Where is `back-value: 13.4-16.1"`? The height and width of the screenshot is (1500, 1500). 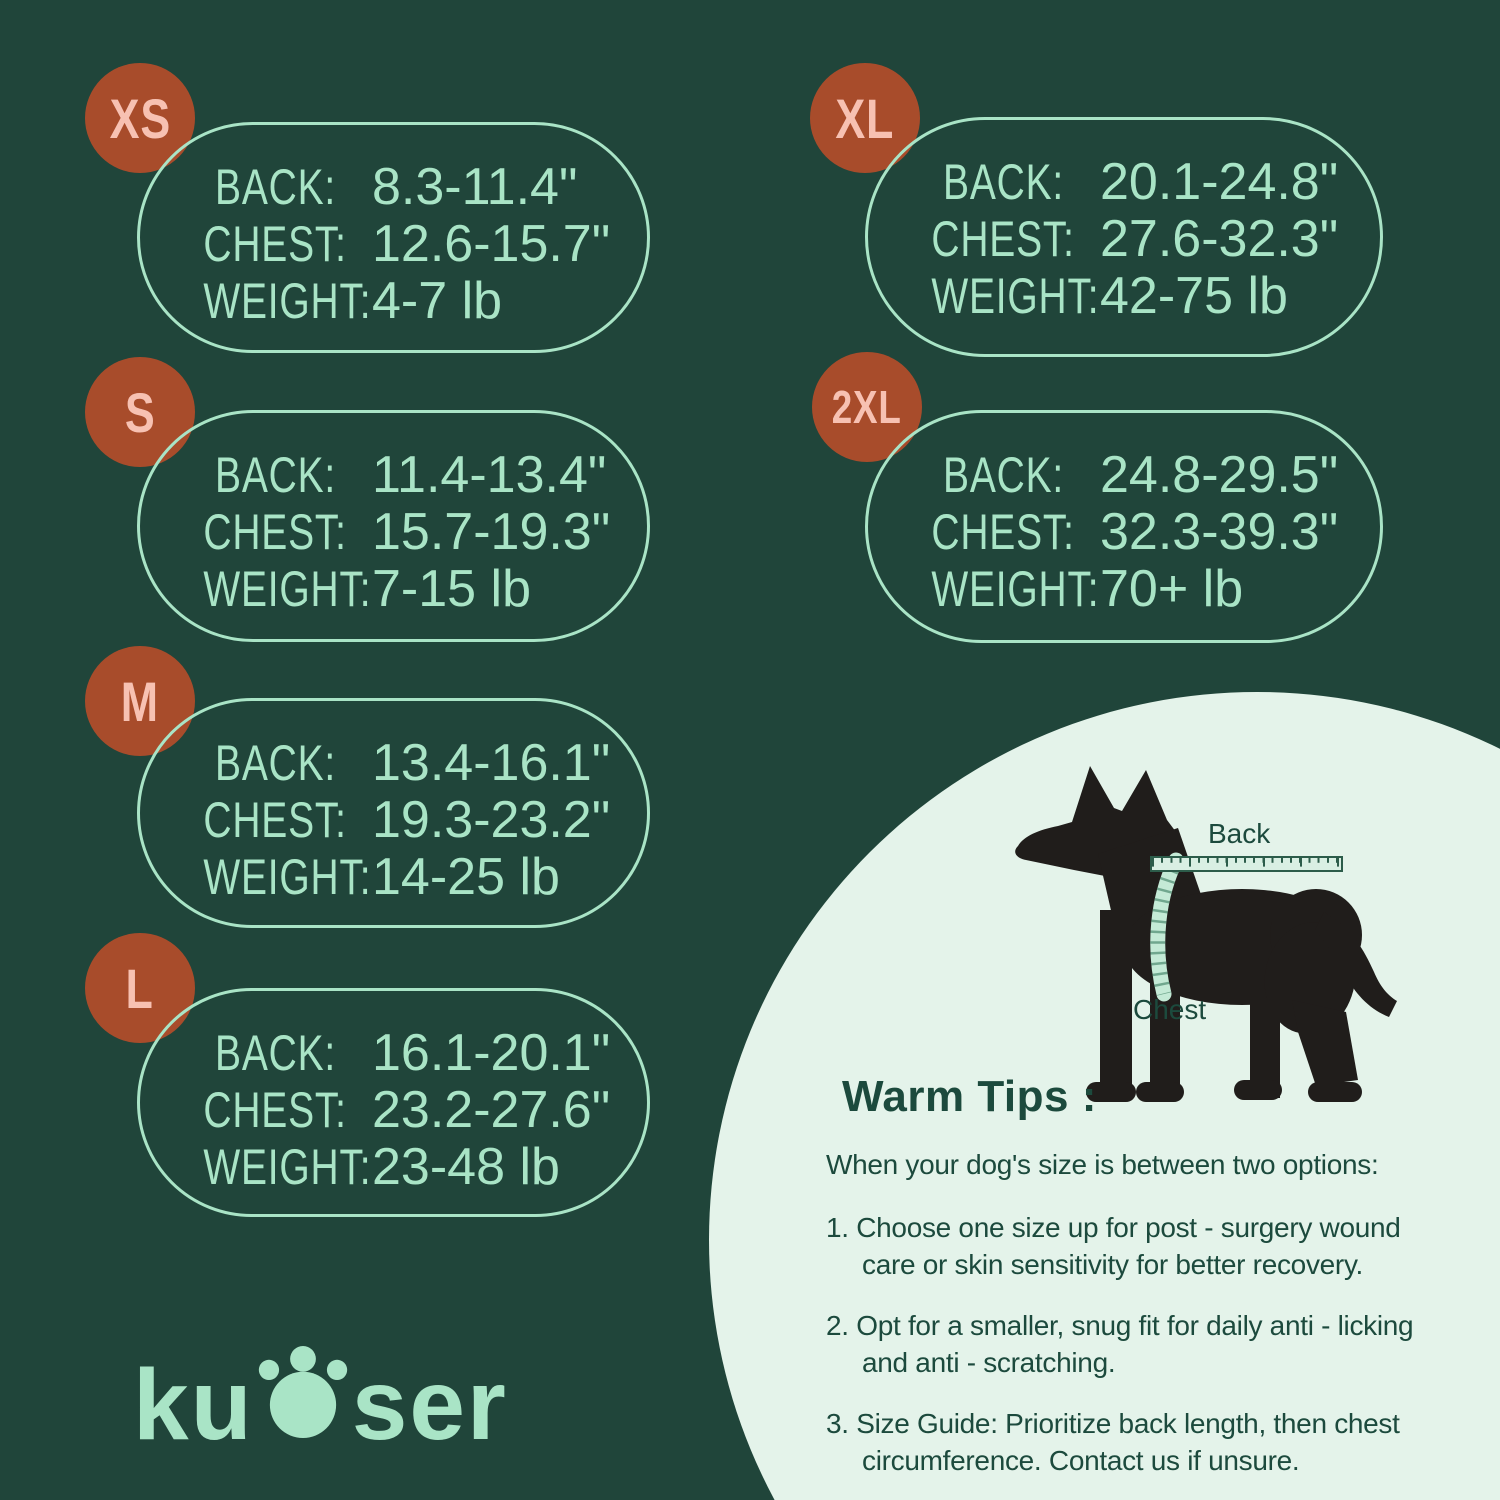
back-value: 13.4-16.1" is located at coordinates (491, 763).